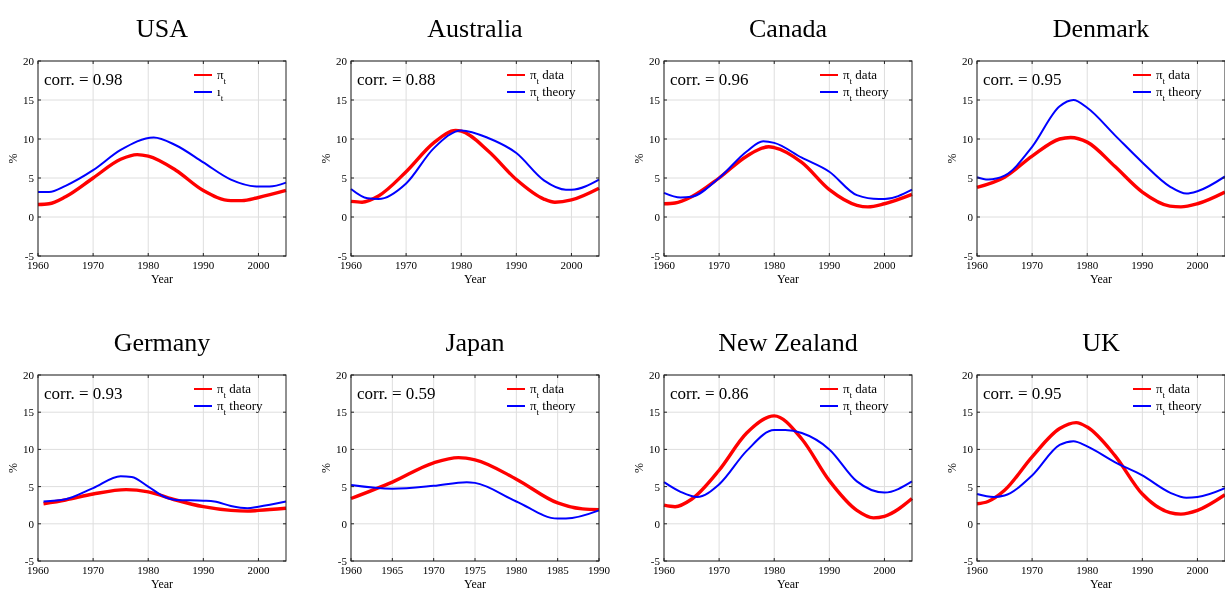  What do you see at coordinates (788, 342) in the screenshot?
I see `chart-title: New Zealand` at bounding box center [788, 342].